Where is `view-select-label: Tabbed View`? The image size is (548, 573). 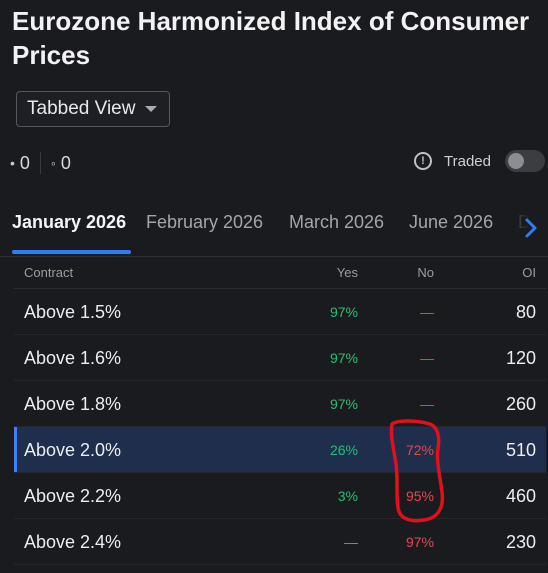
view-select-label: Tabbed View is located at coordinates (81, 108).